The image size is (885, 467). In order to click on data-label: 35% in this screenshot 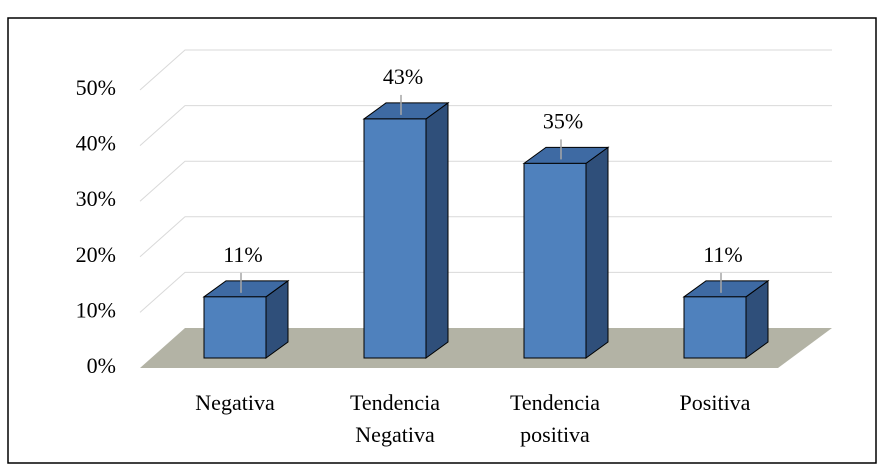, I will do `click(563, 120)`.